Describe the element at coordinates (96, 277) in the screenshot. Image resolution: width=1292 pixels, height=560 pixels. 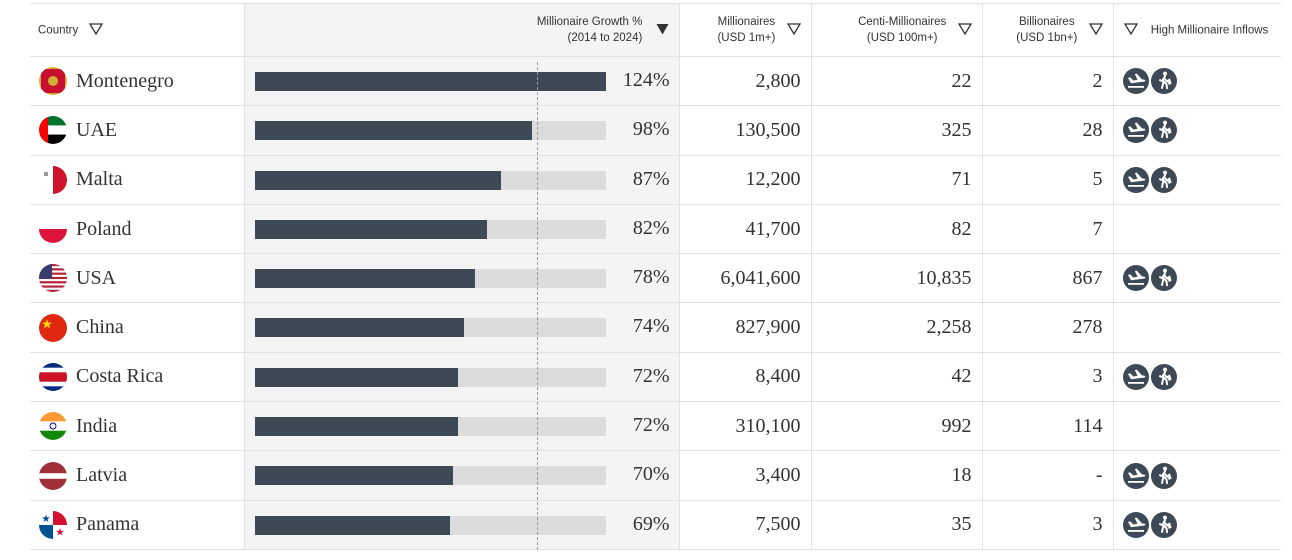
I see `country-name: USA` at that location.